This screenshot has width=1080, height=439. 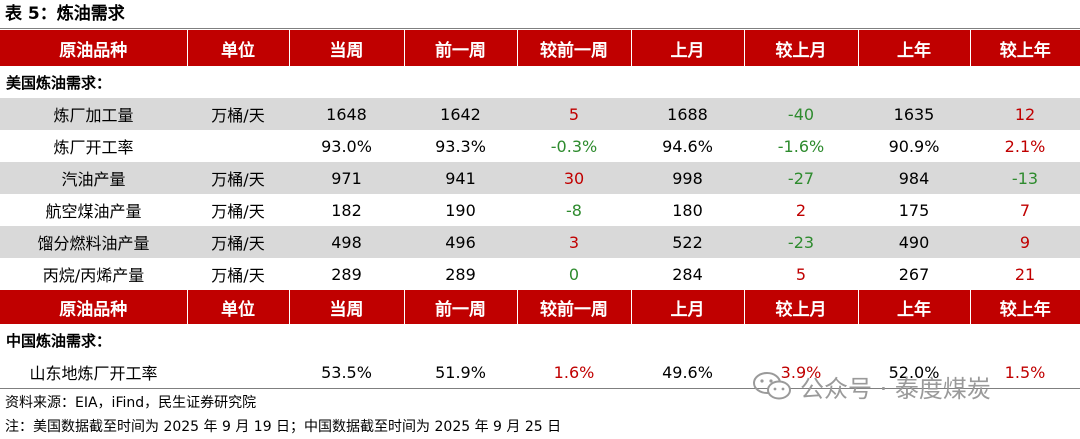 I want to click on current-week-value: 182, so click(x=346, y=210).